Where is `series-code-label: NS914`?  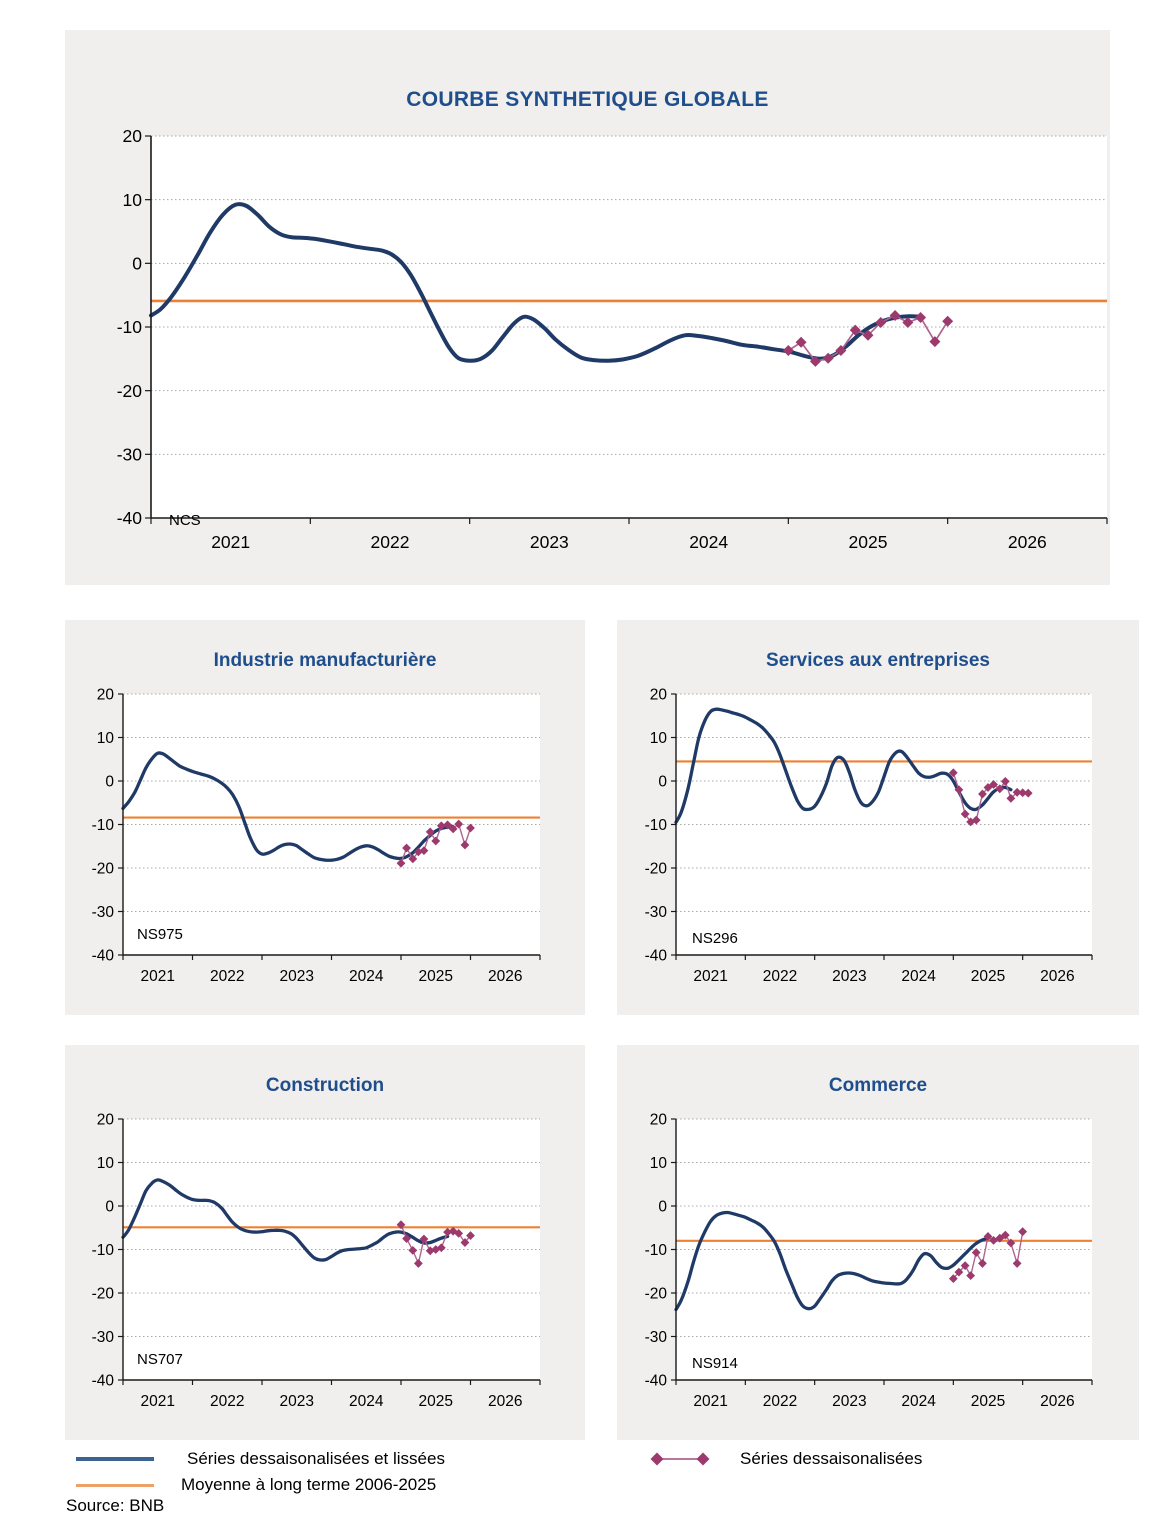
series-code-label: NS914 is located at coordinates (715, 1363).